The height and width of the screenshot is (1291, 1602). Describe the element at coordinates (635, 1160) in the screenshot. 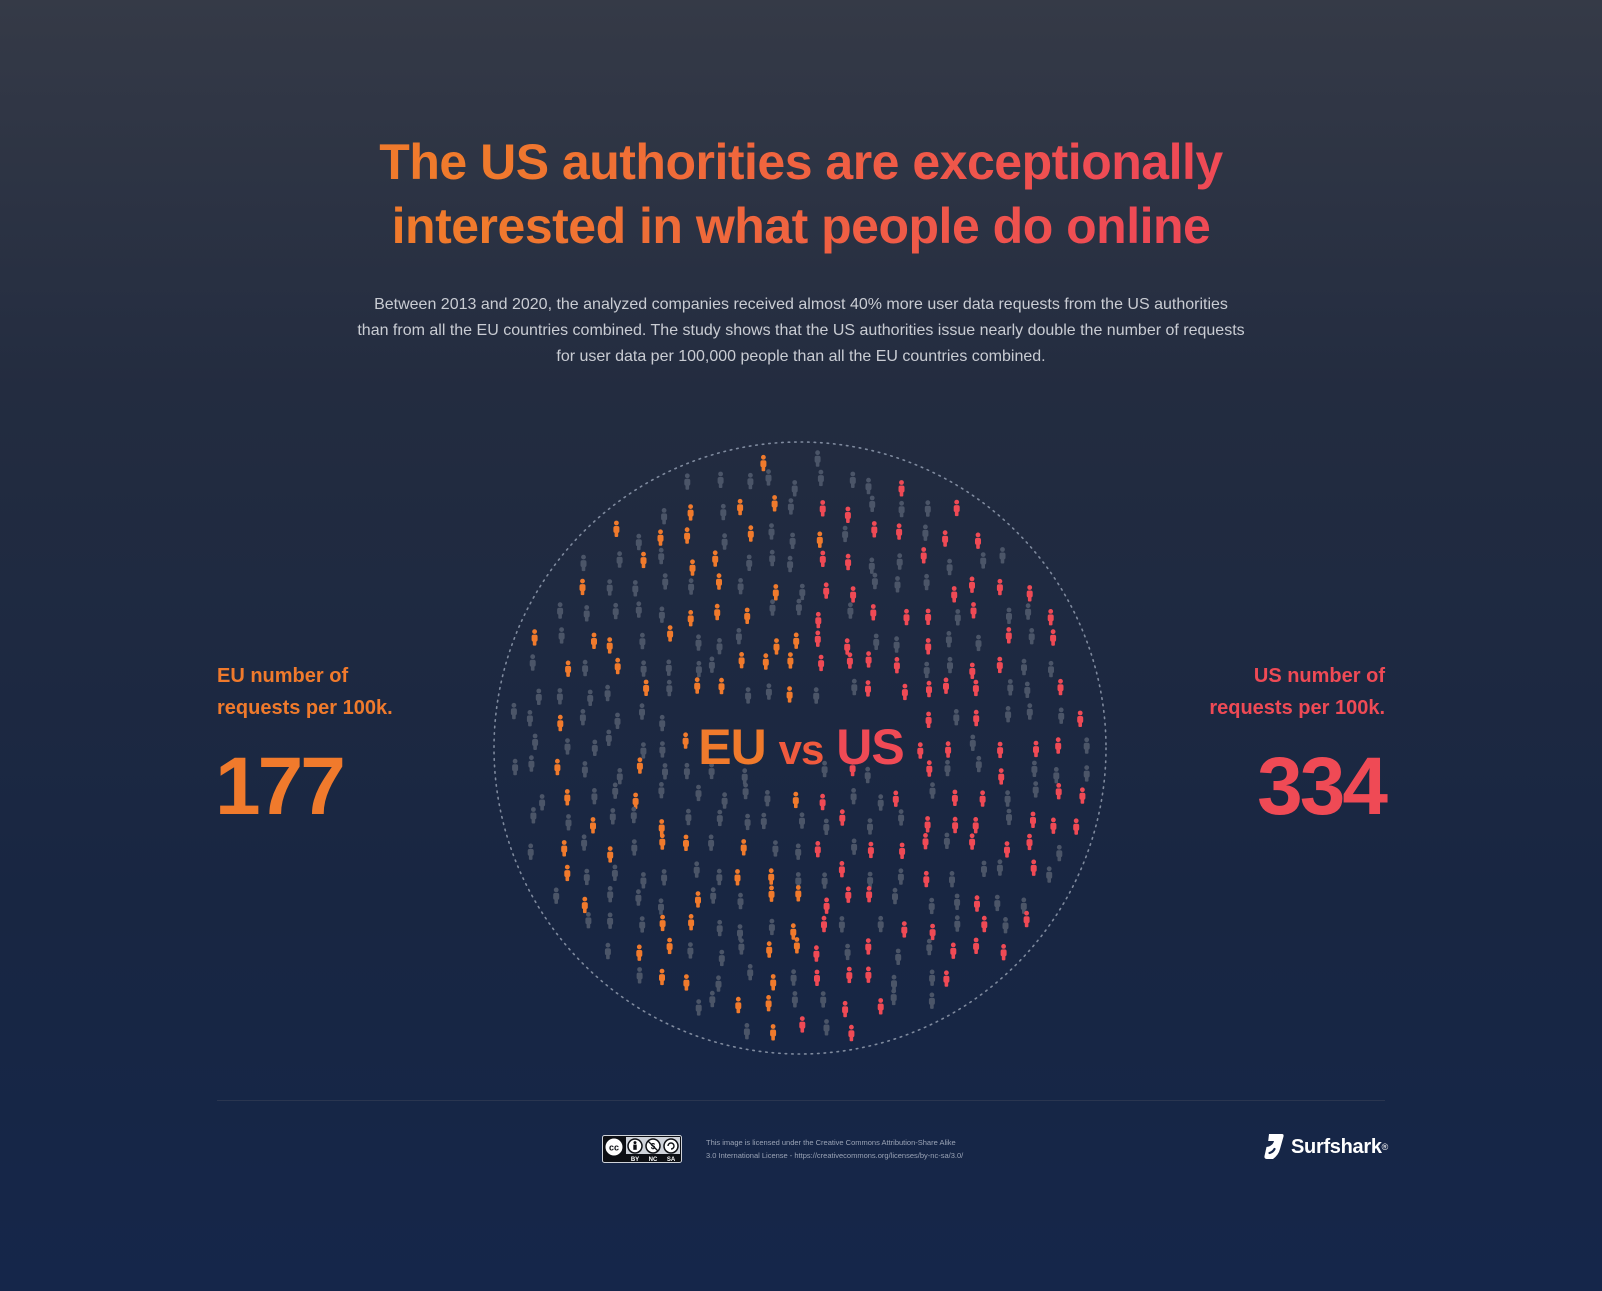

I see `cc-by-text: BY` at that location.